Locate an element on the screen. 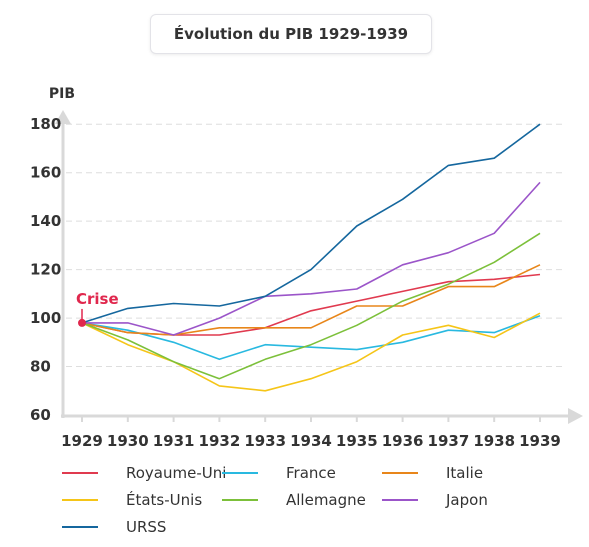 The image size is (589, 547). x-tick-label: 1931 is located at coordinates (174, 441).